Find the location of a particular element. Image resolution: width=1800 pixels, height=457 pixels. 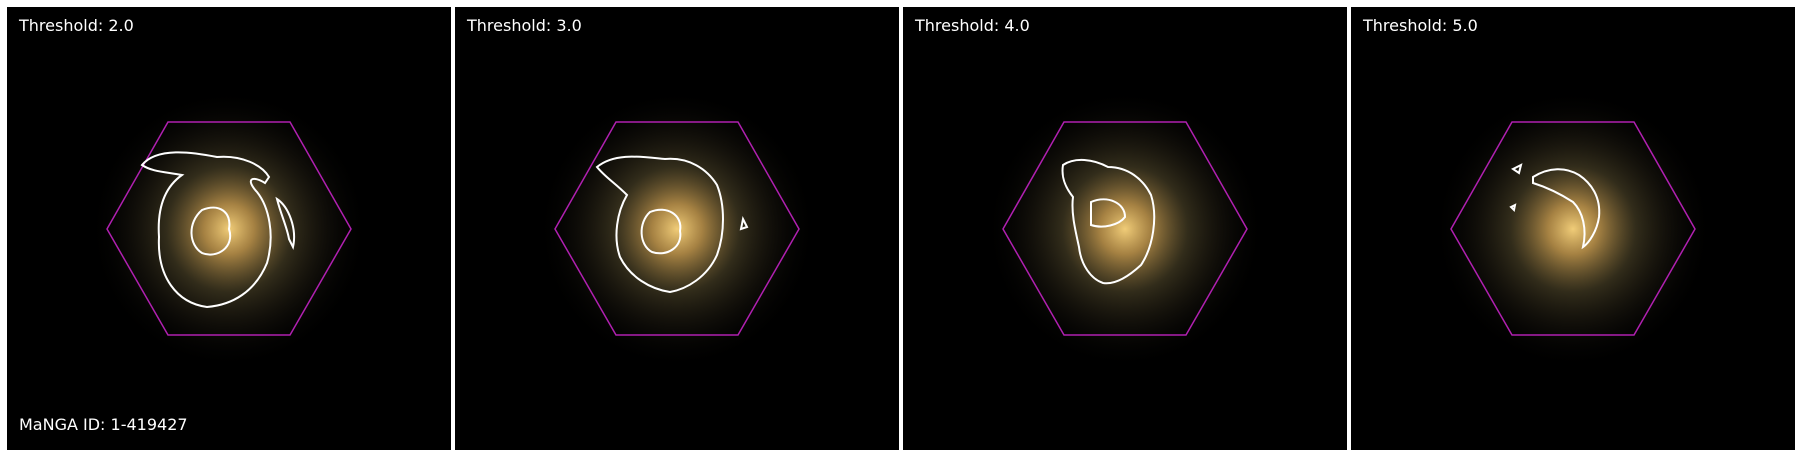

threshold-label-4: Threshold: 5.0 is located at coordinates (1420, 25).